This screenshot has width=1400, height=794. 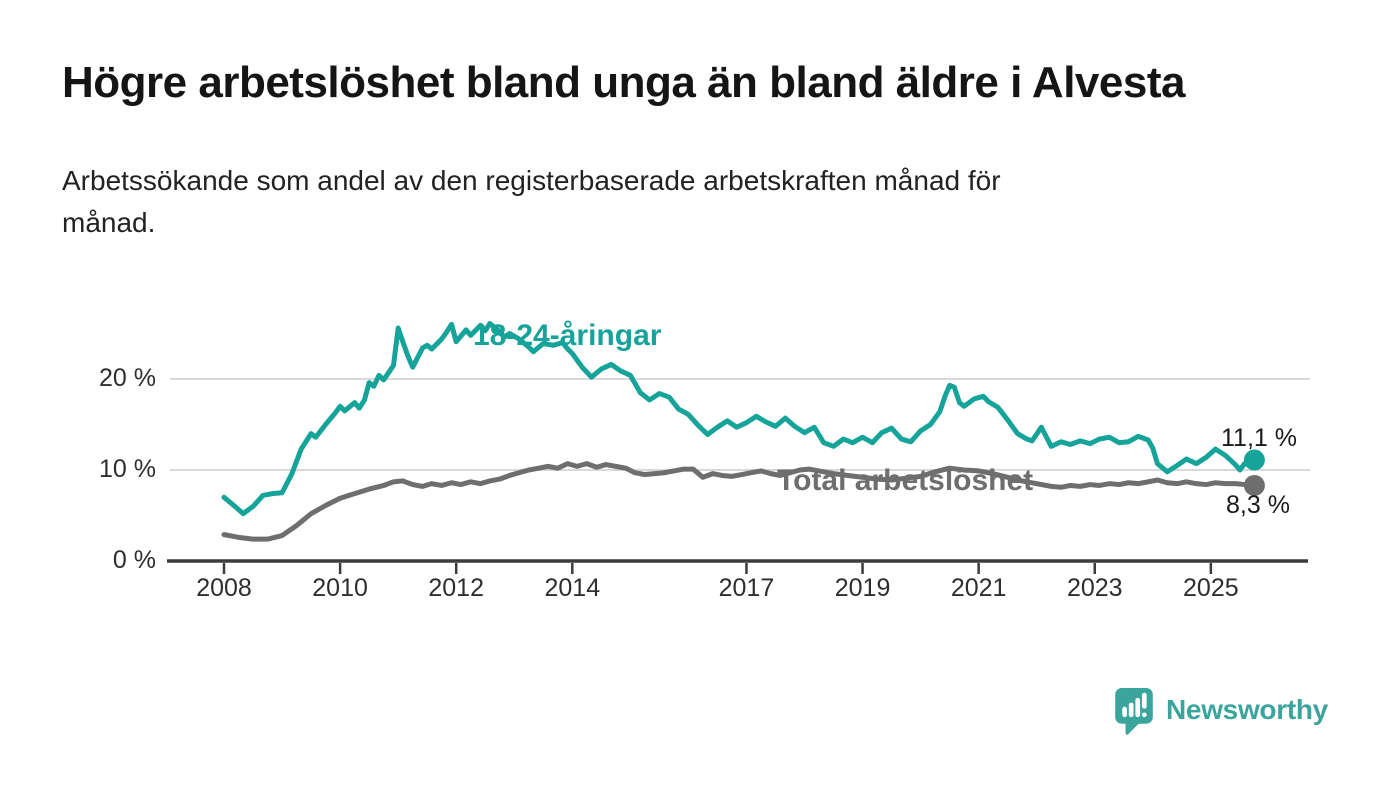 I want to click on x-tick-label: 2017, so click(x=746, y=588).